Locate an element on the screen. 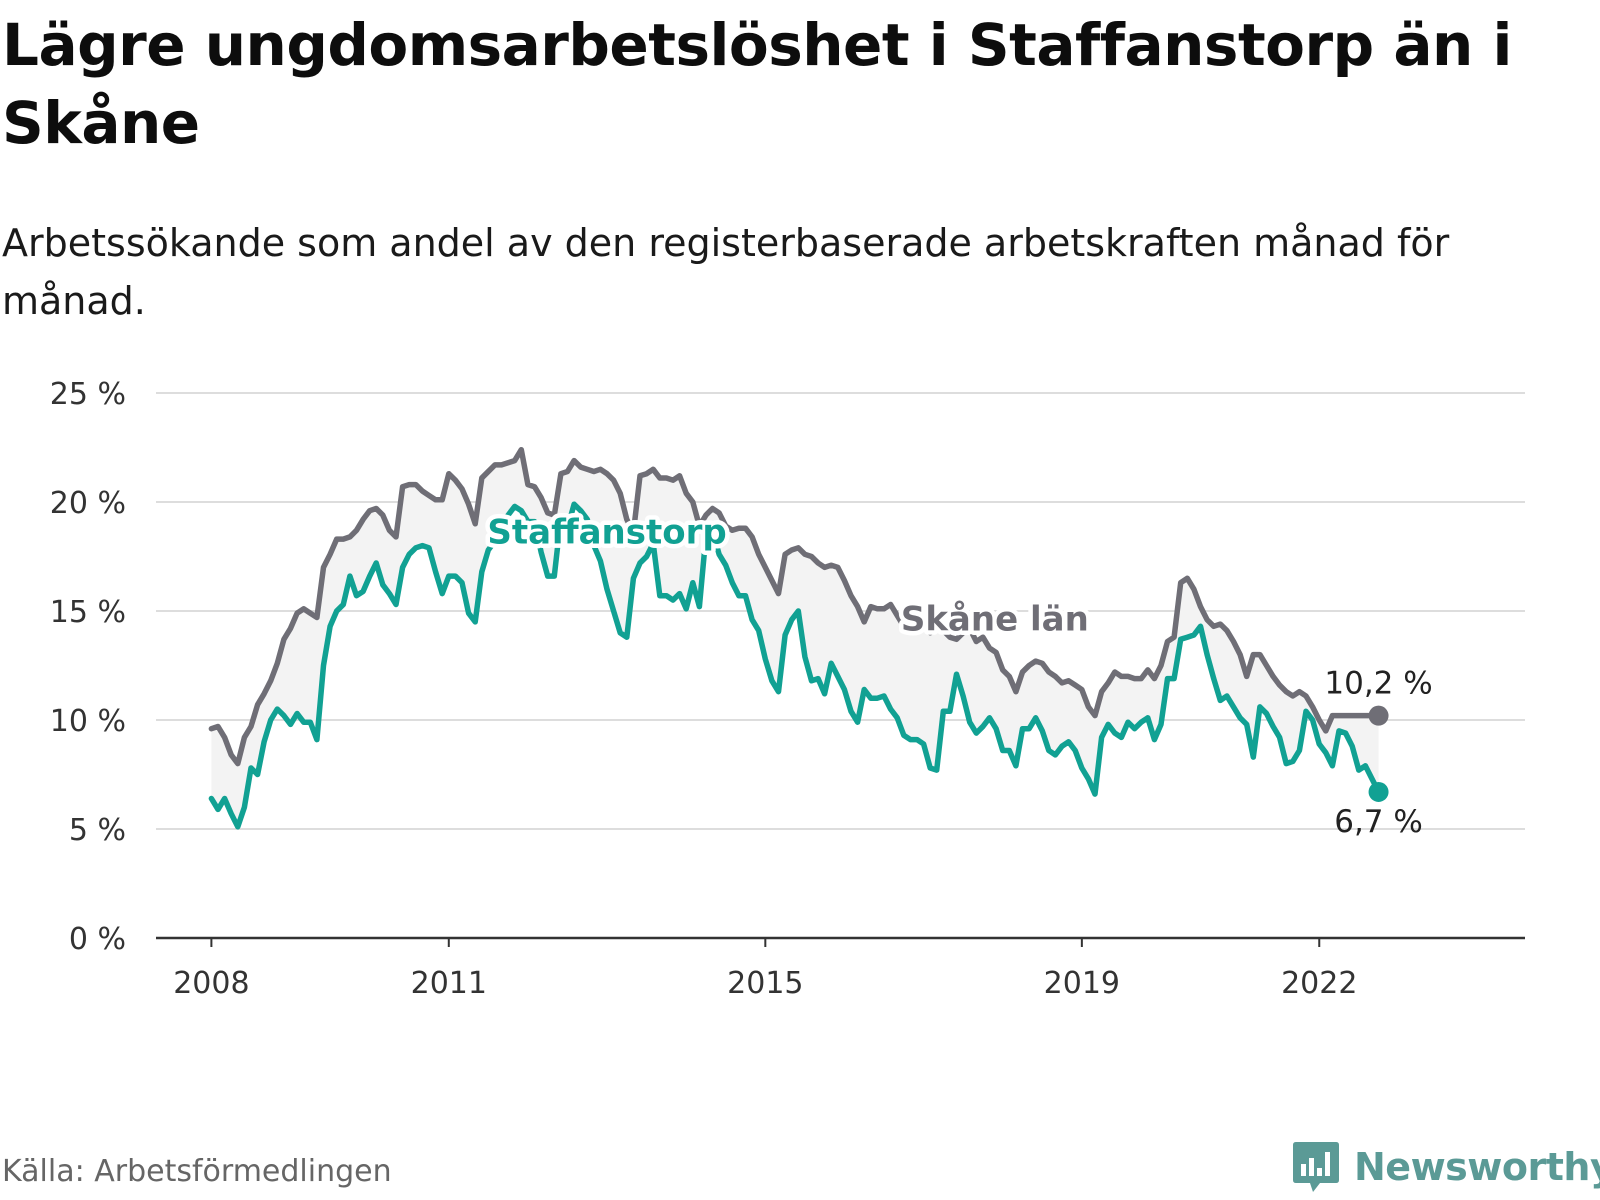 The image size is (1600, 1200). y-tick-label: 10 % is located at coordinates (88, 721).